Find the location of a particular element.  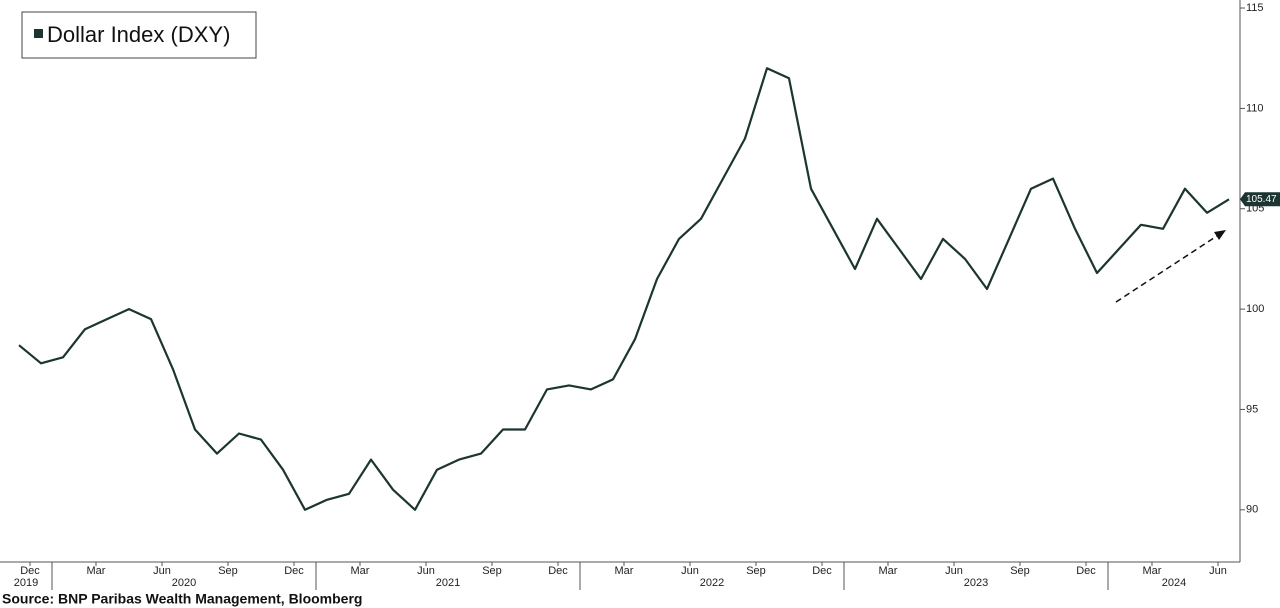

trend-annotation is located at coordinates (1170, 266).